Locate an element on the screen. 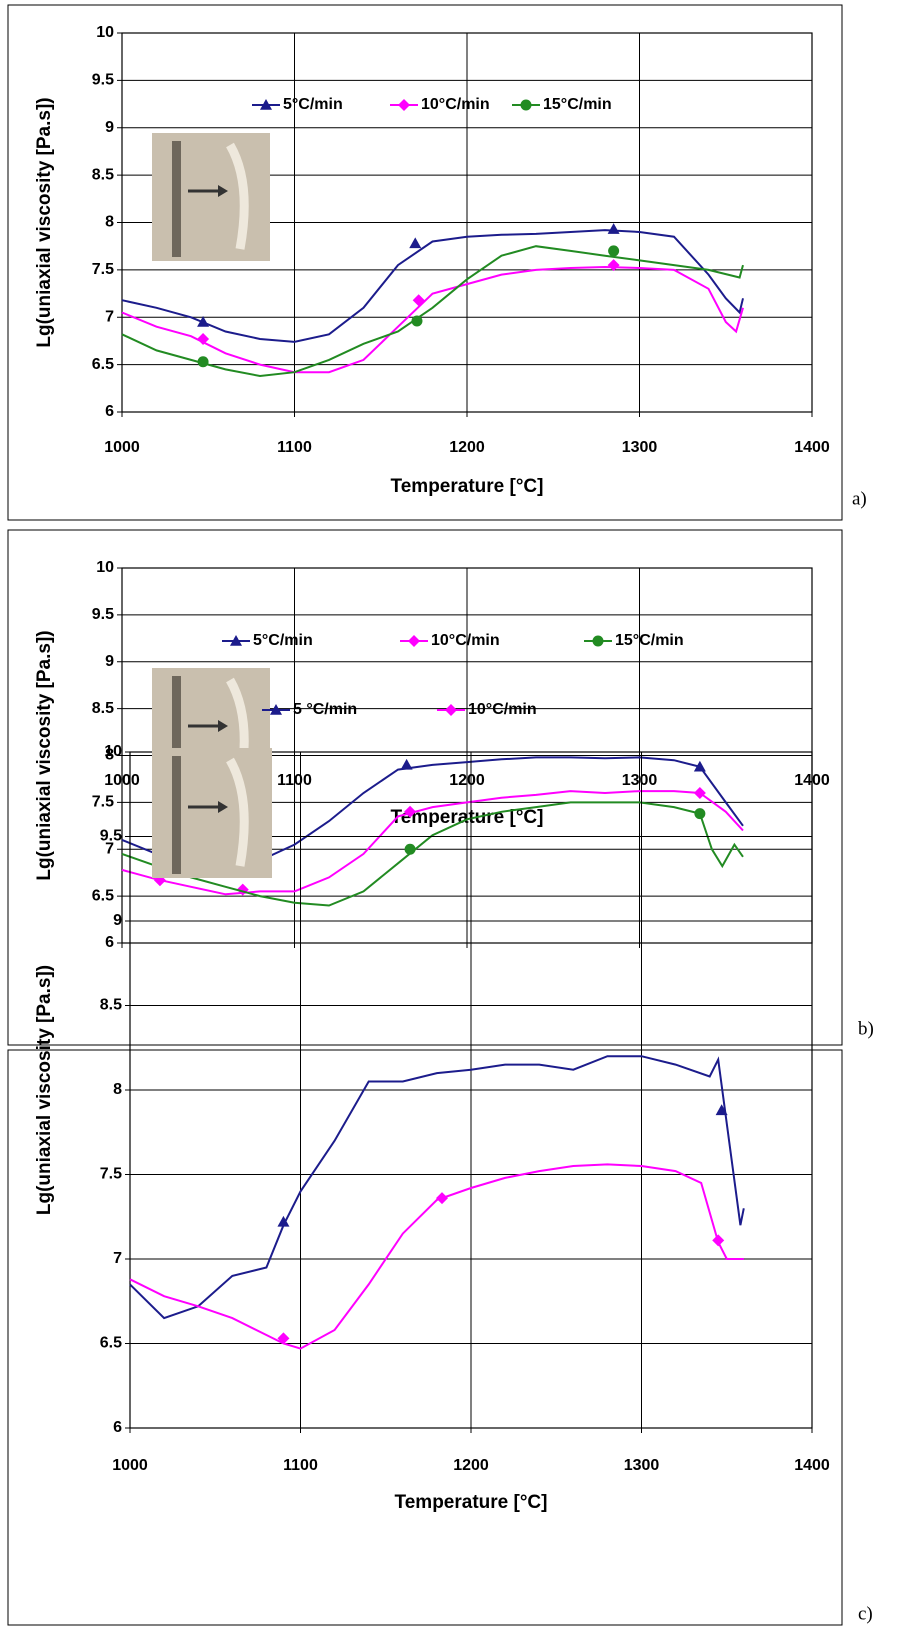  panel-label: a) is located at coordinates (859, 498).